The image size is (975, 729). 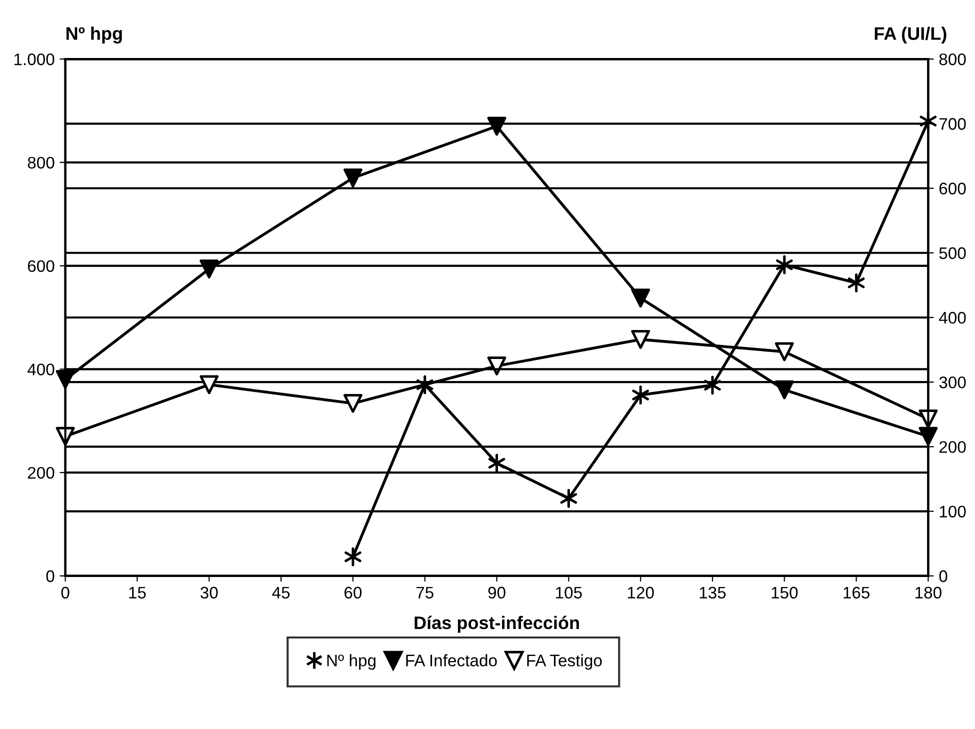 I want to click on legend-label: Nº hpg, so click(x=351, y=662).